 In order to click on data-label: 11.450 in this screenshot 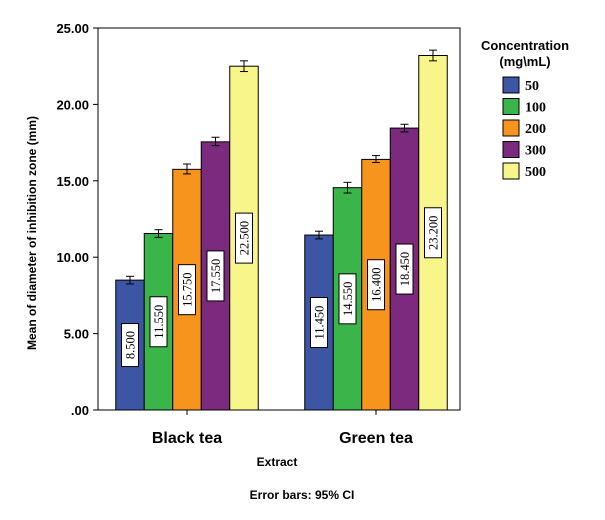, I will do `click(319, 323)`.